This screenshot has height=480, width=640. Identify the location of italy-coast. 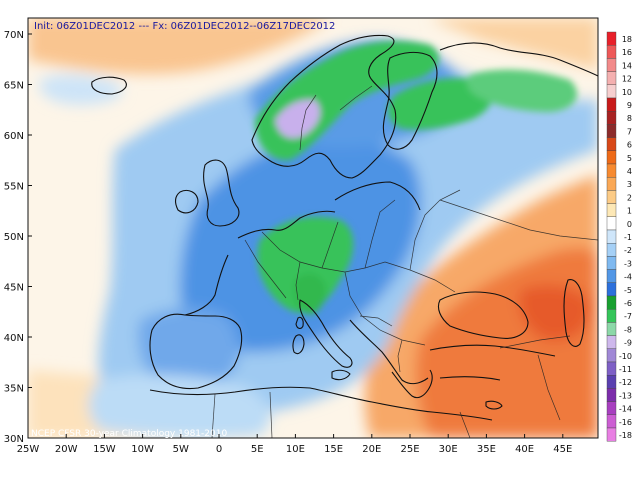
(326, 333).